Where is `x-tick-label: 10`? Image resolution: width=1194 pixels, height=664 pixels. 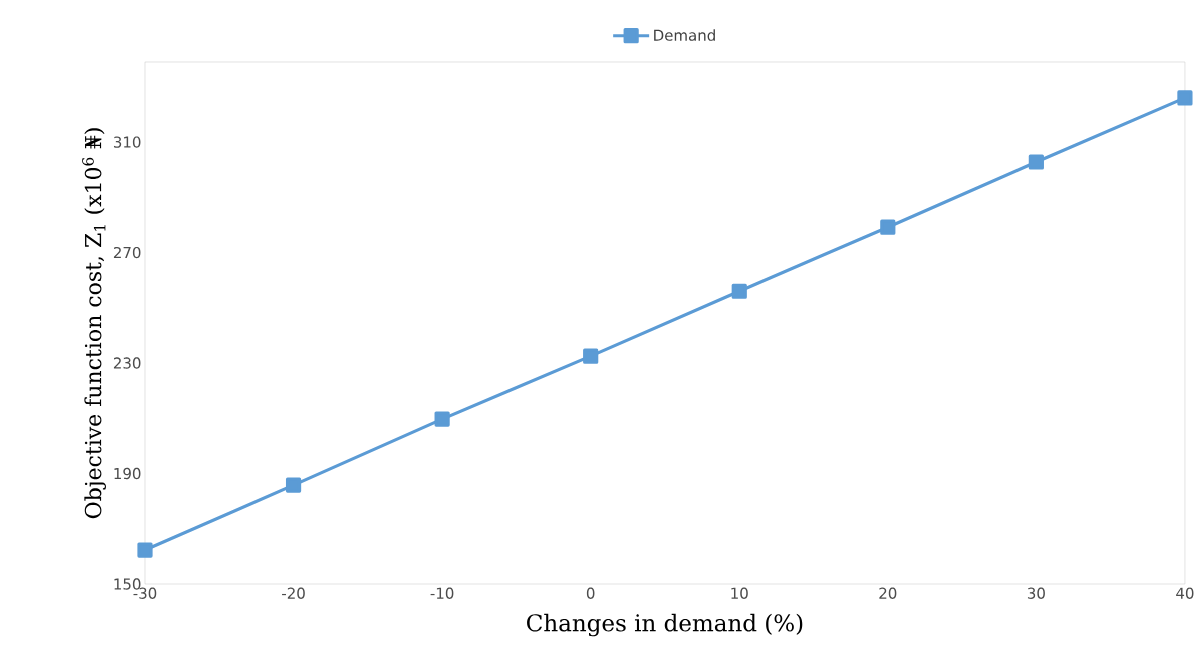
x-tick-label: 10 is located at coordinates (739, 593).